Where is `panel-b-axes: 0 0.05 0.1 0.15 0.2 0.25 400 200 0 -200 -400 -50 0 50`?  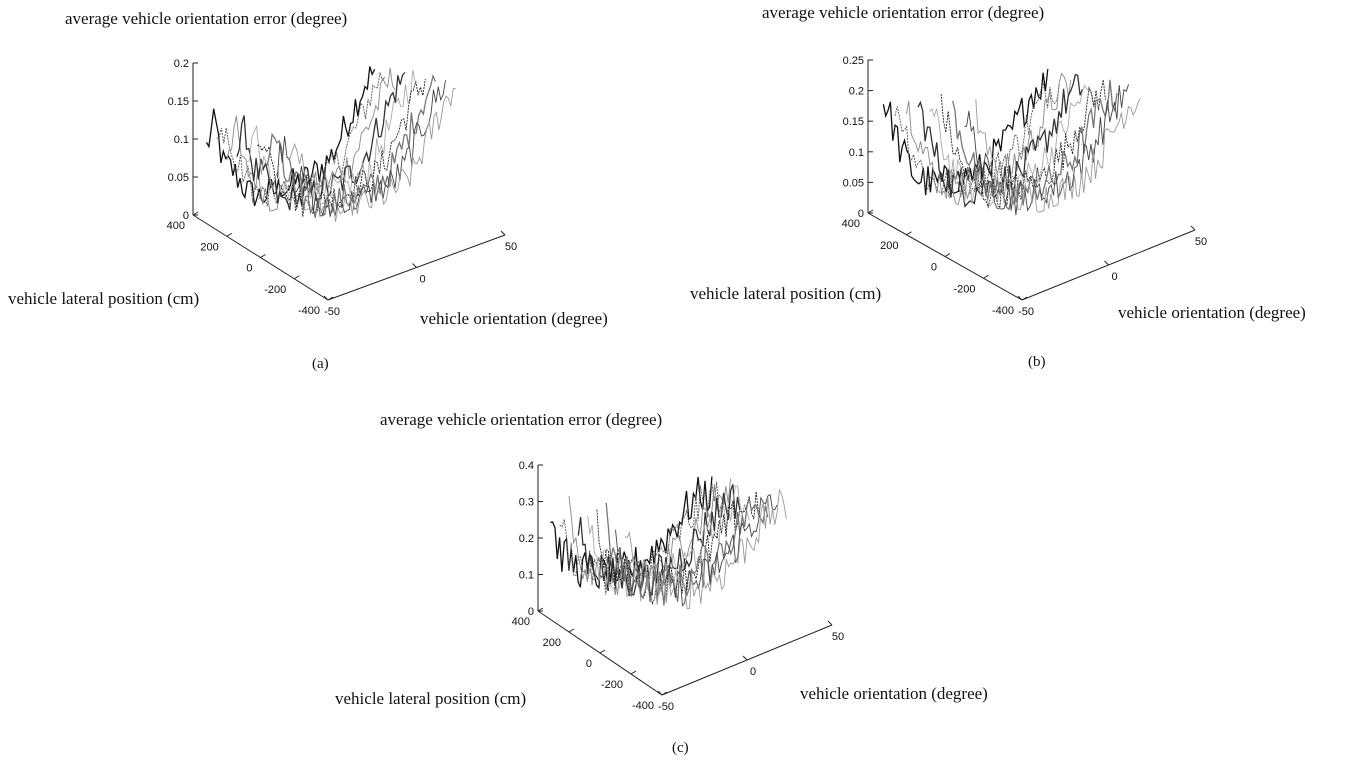 panel-b-axes: 0 0.05 0.1 0.15 0.2 0.25 400 200 0 -200 -400 -50 0 50 is located at coordinates (1024, 186).